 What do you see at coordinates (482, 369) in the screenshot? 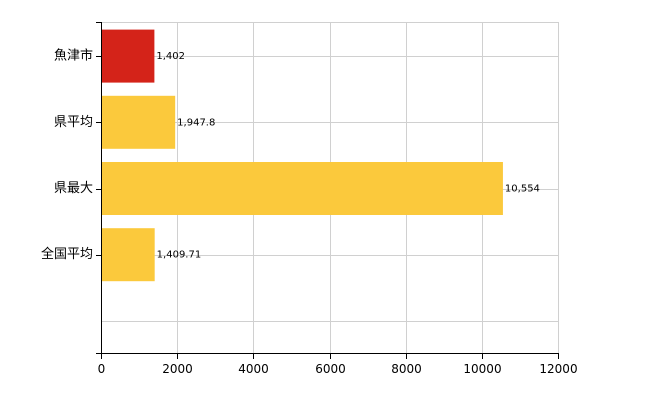
I see `x-tick-label: 10000` at bounding box center [482, 369].